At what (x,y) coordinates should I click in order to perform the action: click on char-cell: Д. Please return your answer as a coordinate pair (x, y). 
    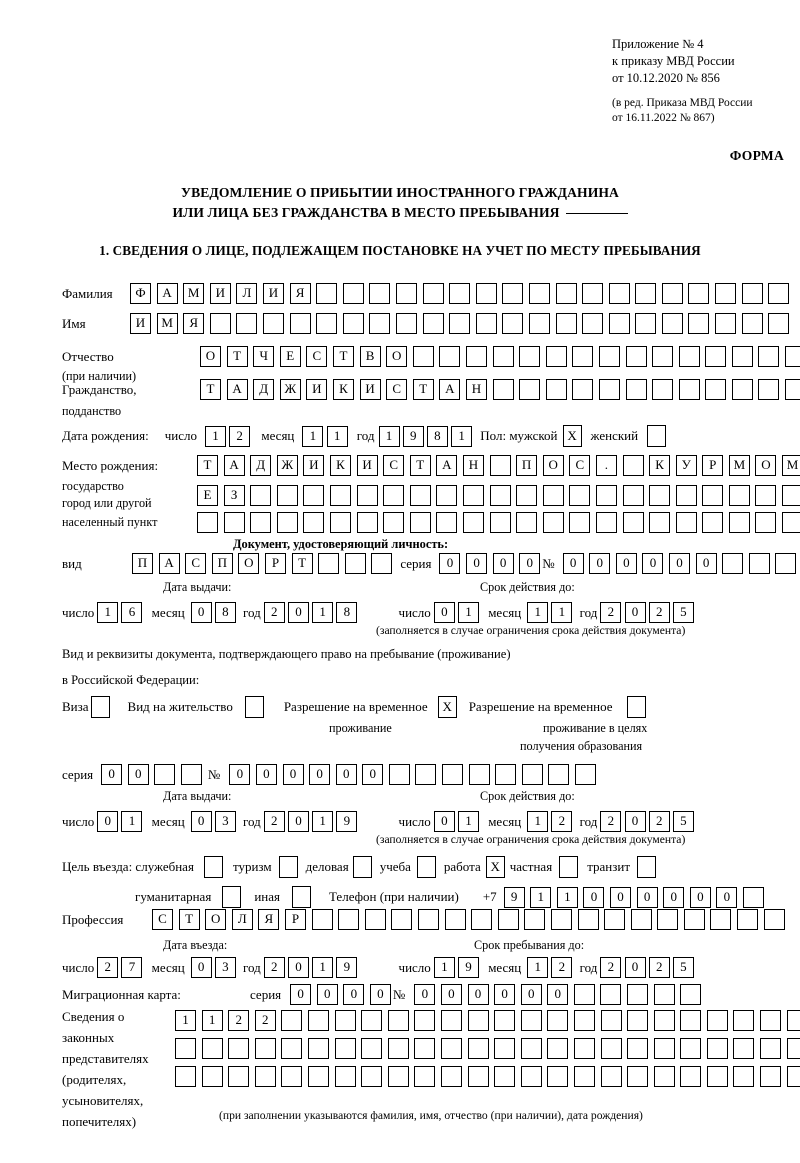
    Looking at the image, I should click on (261, 465).